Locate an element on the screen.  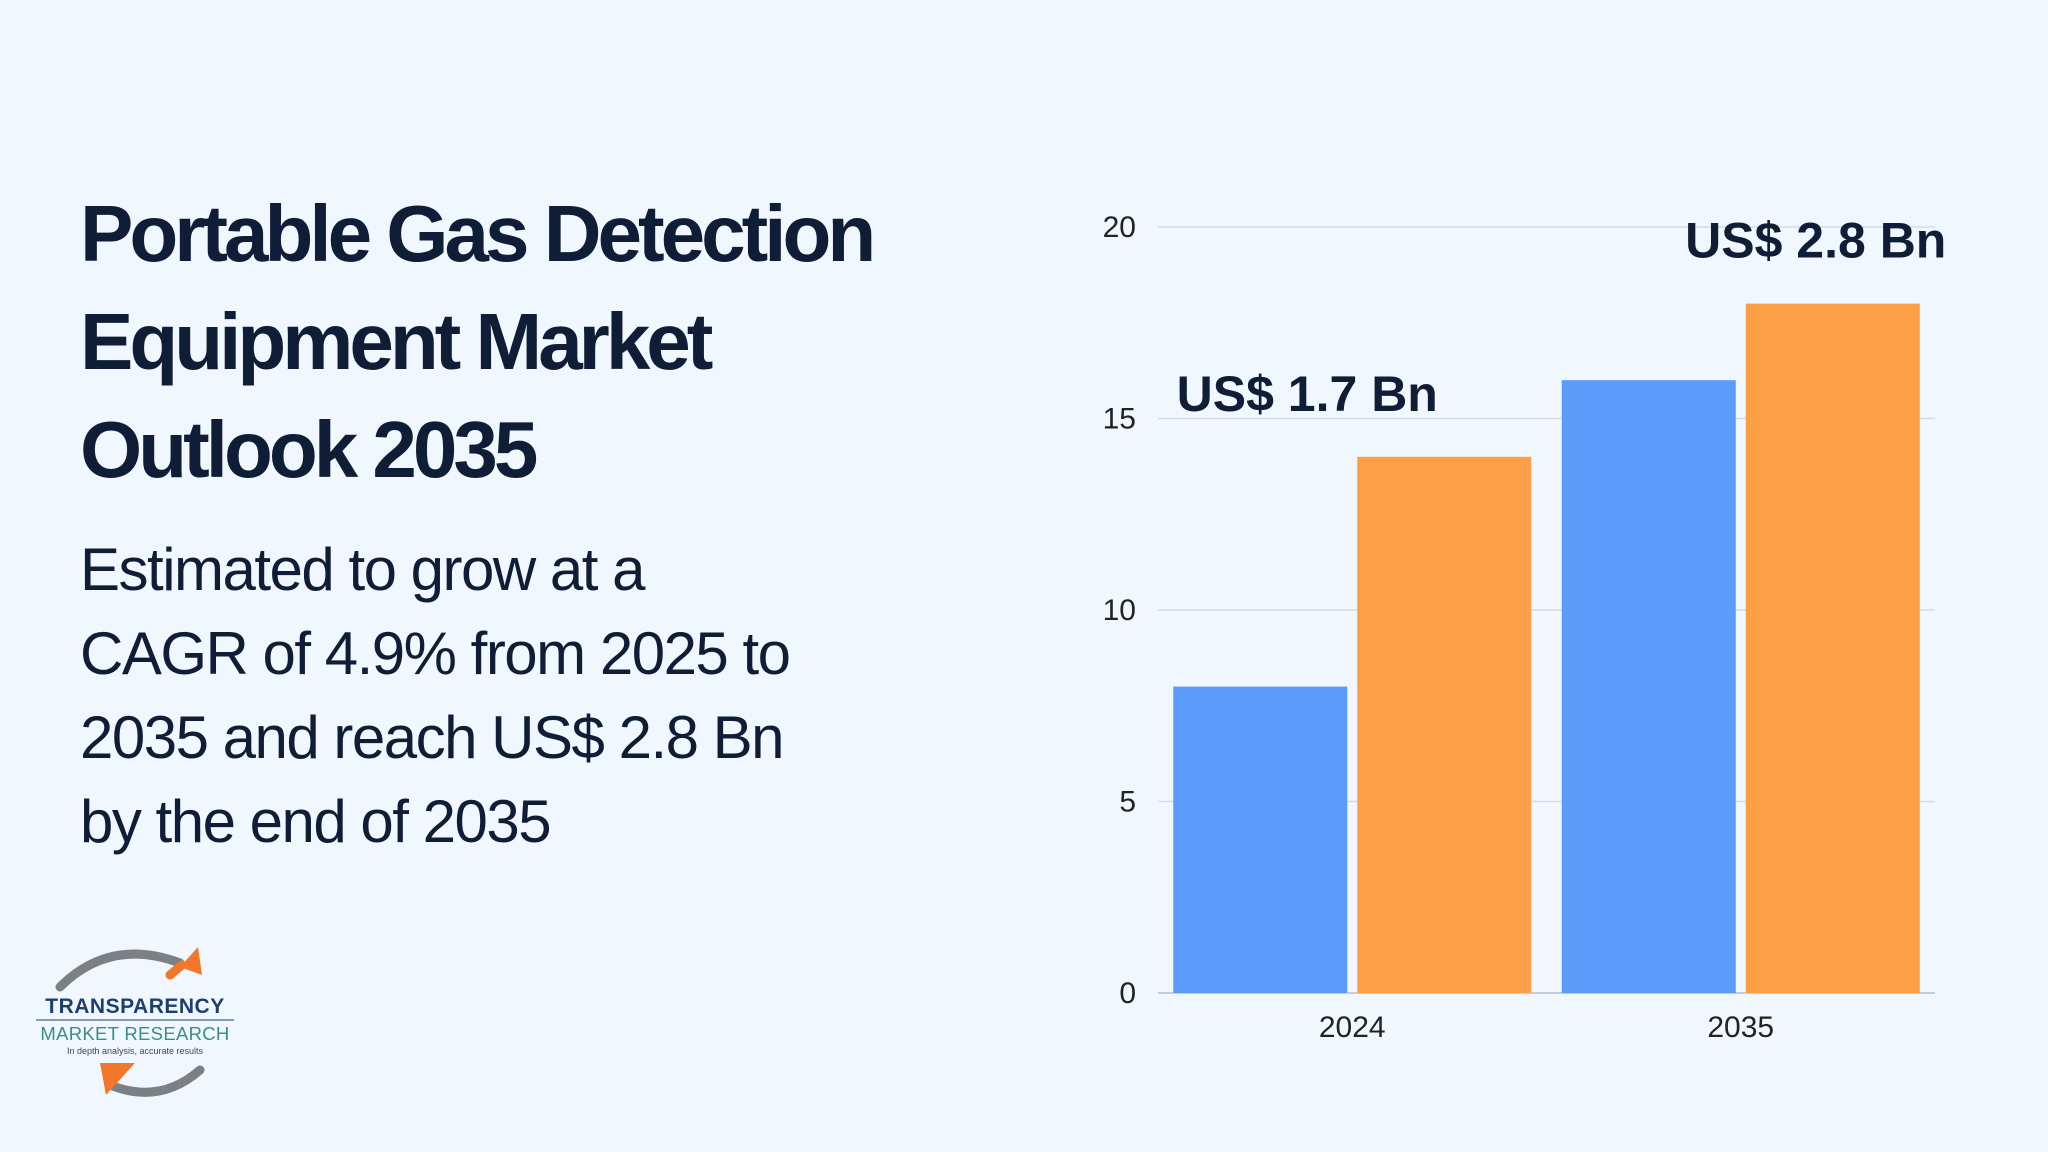
logo-tagline: In depth analysis, accurate results is located at coordinates (135, 1051).